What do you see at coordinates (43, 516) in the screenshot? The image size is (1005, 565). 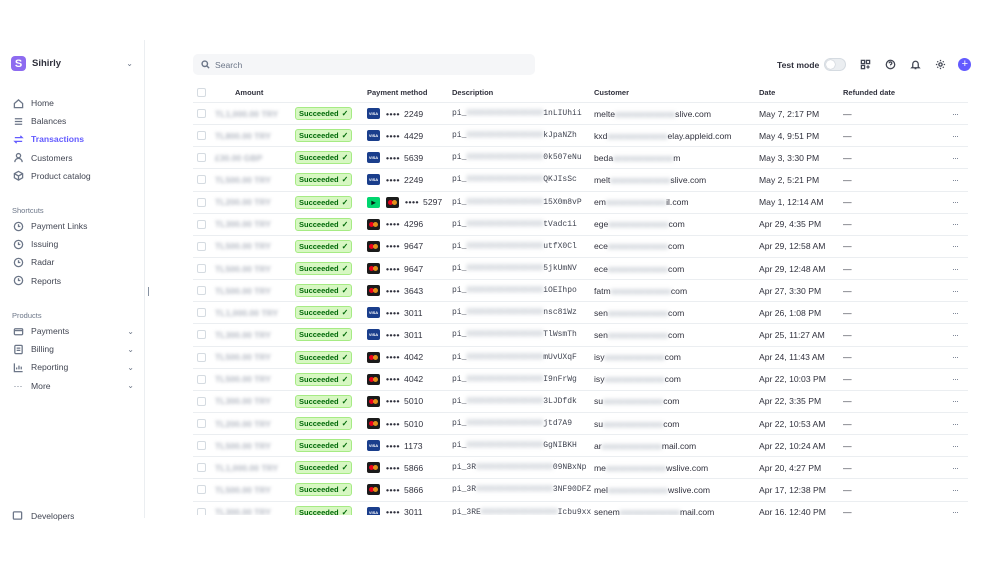 I see `sidebar-item-developers: Developers` at bounding box center [43, 516].